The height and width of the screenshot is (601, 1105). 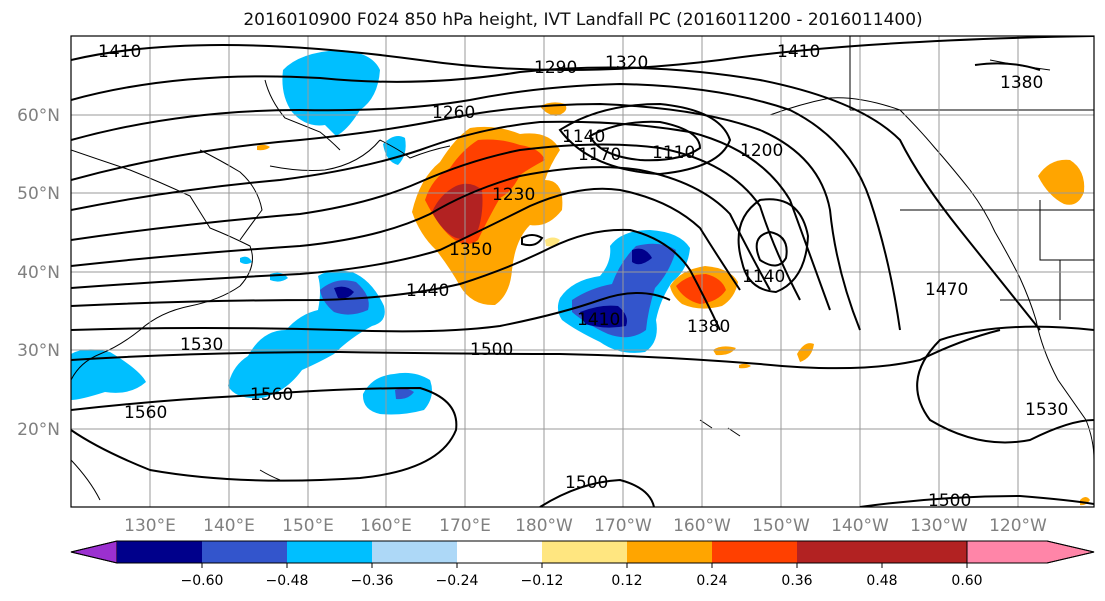 What do you see at coordinates (427, 291) in the screenshot?
I see `contour-label: 1440` at bounding box center [427, 291].